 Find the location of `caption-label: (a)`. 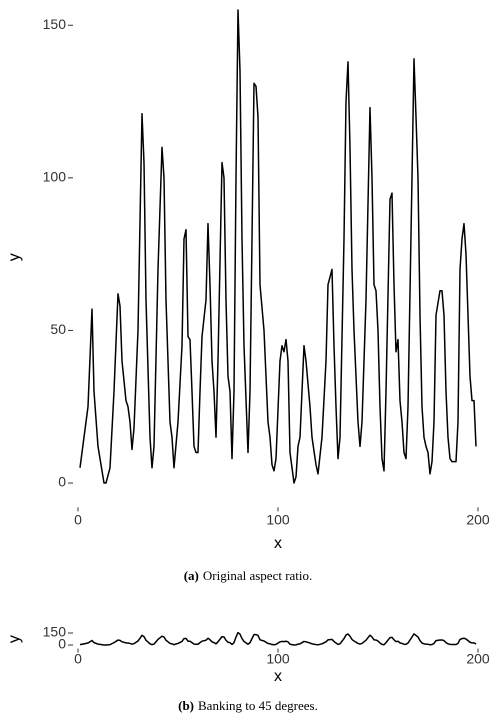

caption-label: (a) is located at coordinates (191, 575).